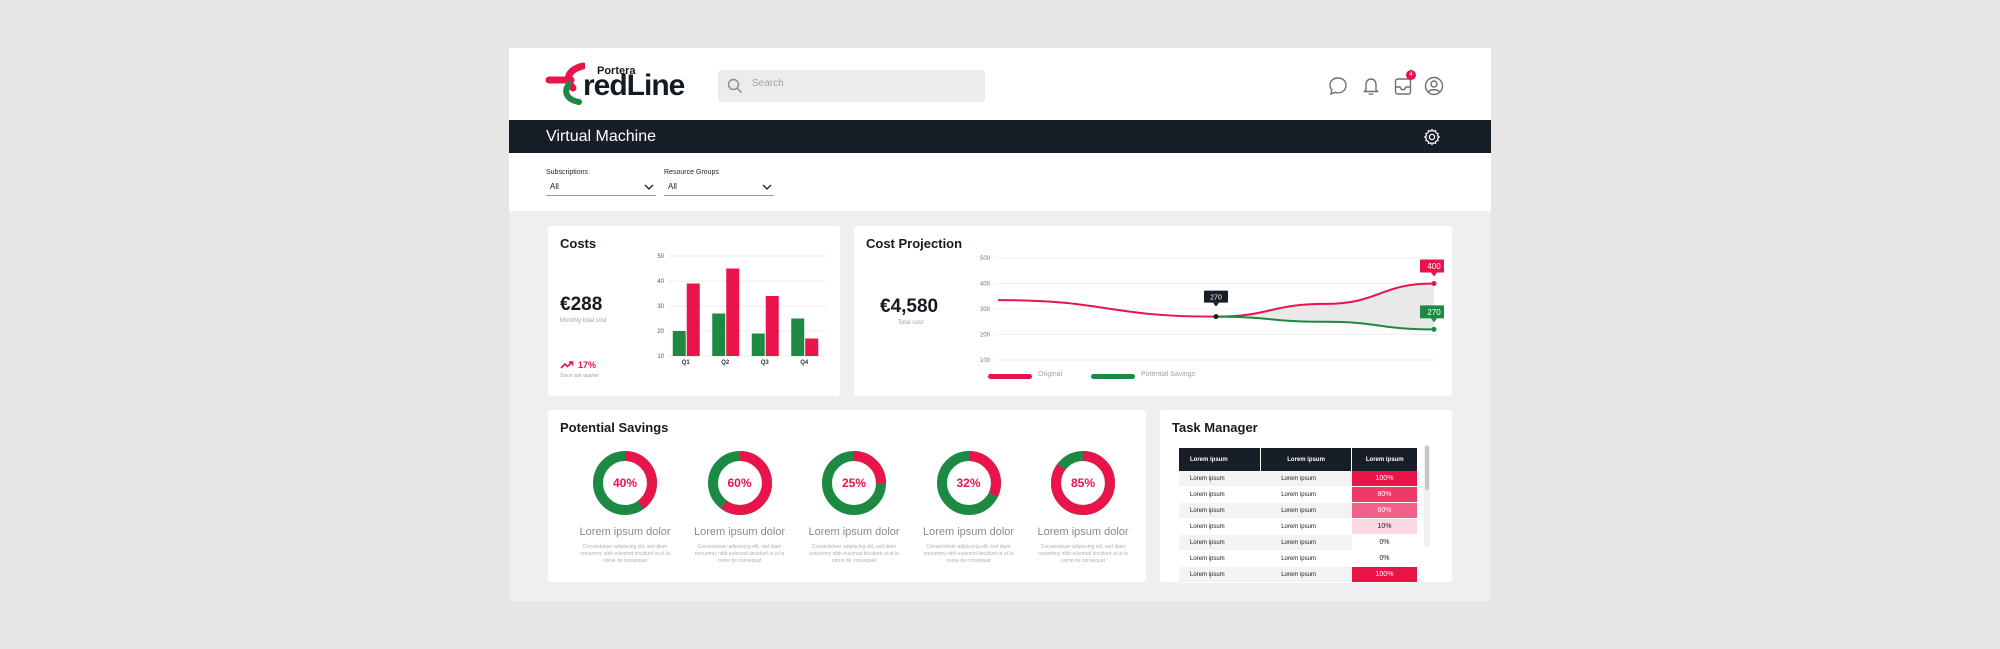  What do you see at coordinates (1411, 75) in the screenshot?
I see `notification-badge: 4` at bounding box center [1411, 75].